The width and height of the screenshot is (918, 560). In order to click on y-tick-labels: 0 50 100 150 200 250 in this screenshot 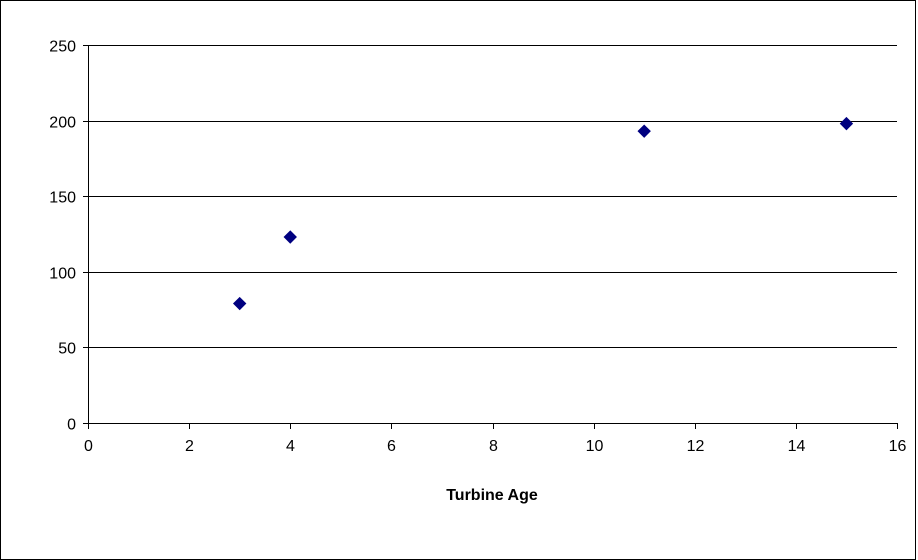, I will do `click(62, 236)`.